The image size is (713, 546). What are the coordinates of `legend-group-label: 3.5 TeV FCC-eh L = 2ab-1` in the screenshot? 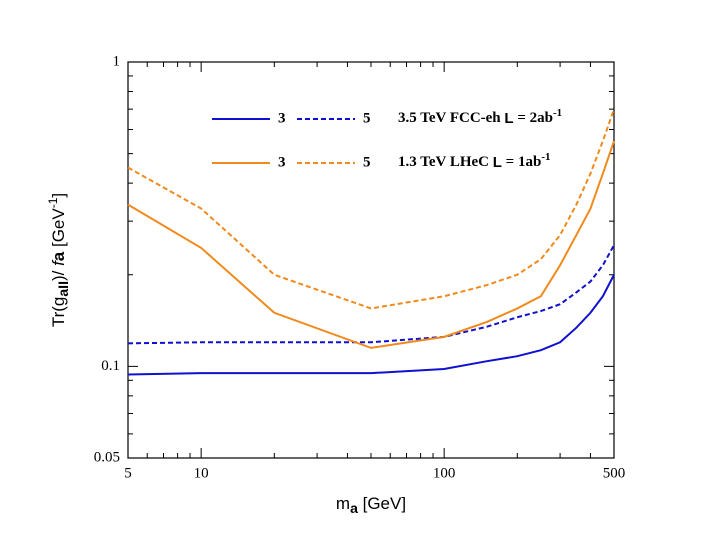 It's located at (480, 117).